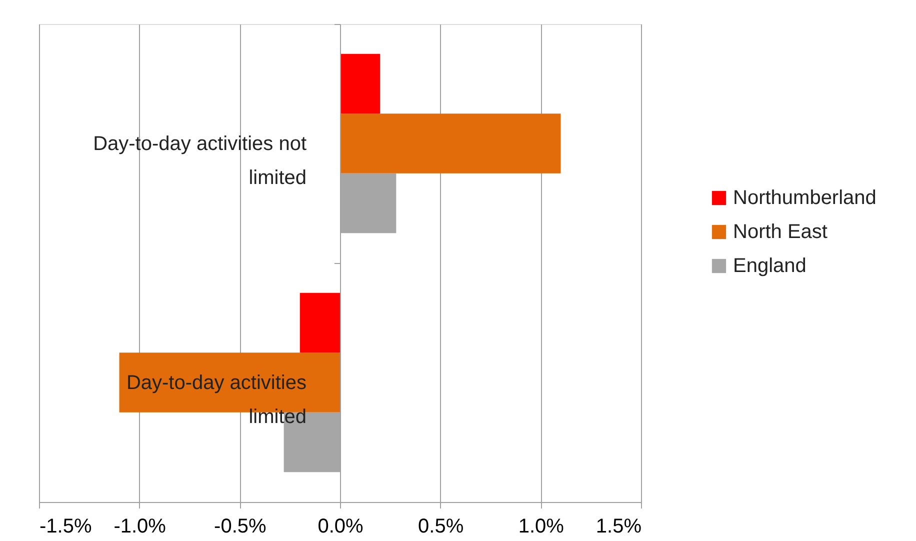  I want to click on x-tick-label: -0.5%, so click(240, 527).